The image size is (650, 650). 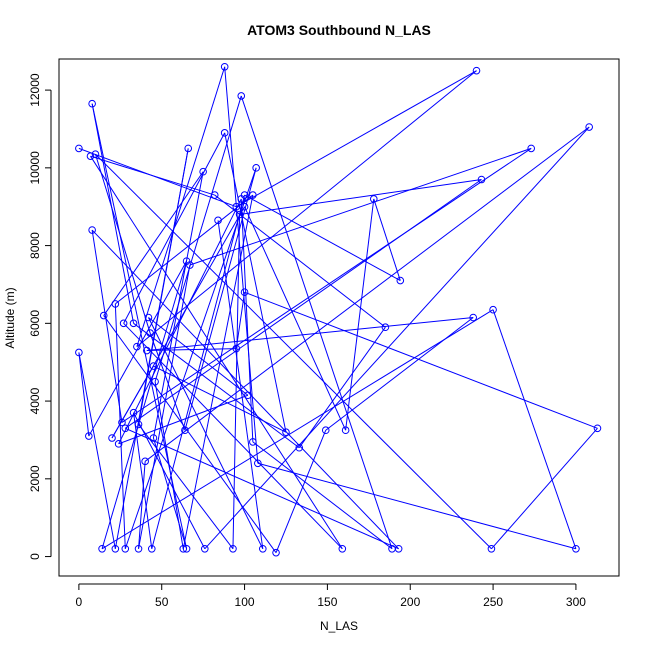 I want to click on y-tick-label: 0, so click(x=35, y=556).